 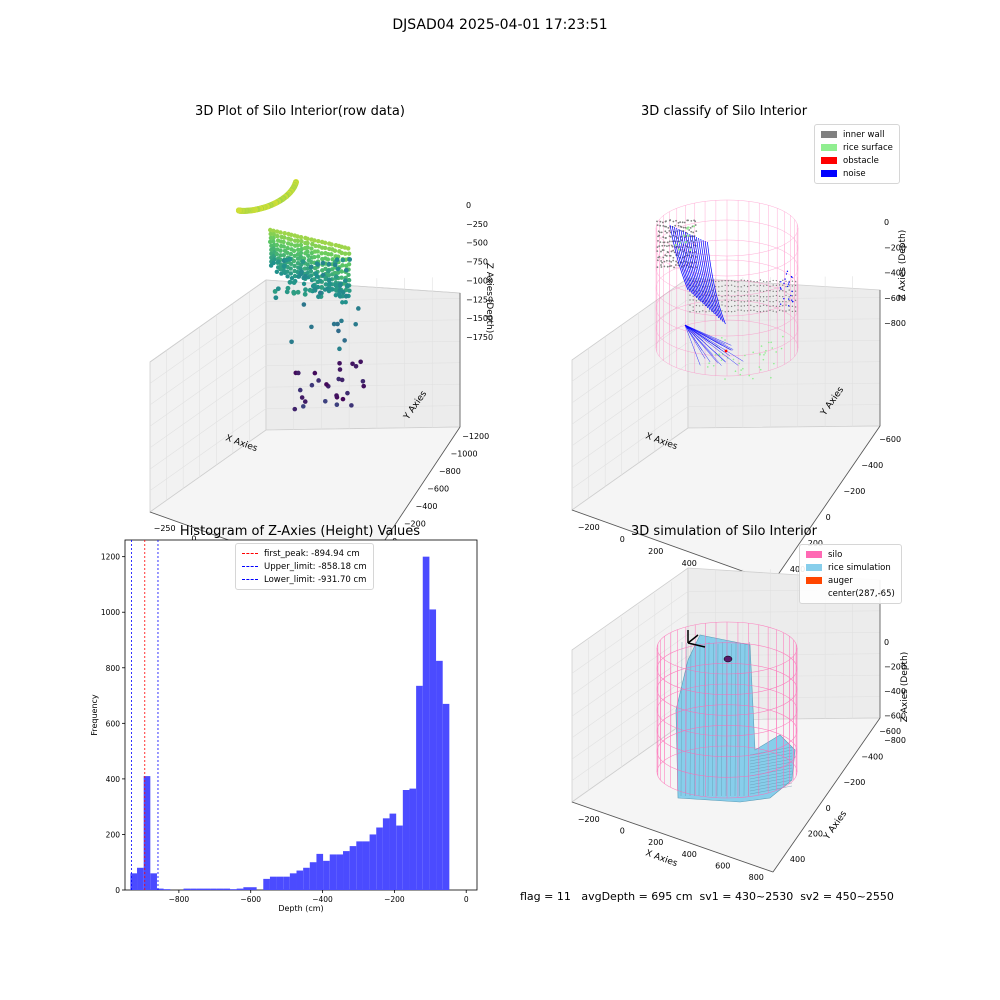 I want to click on silo-swatch, so click(x=814, y=554).